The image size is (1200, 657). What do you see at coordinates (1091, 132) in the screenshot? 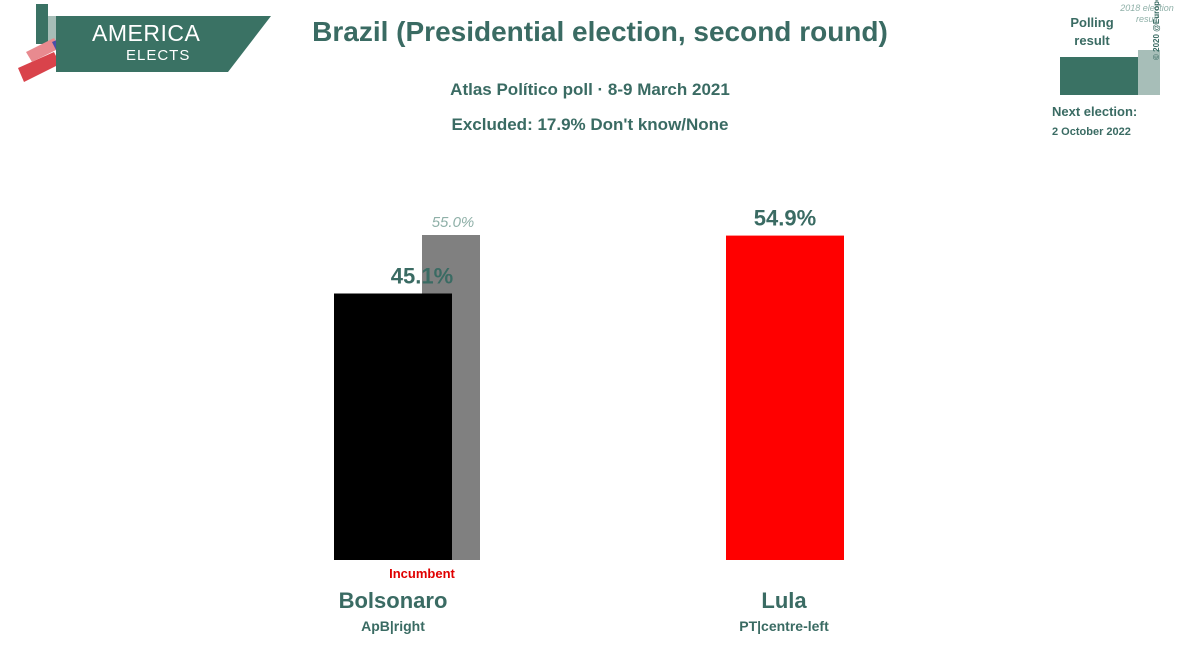
I see `next-election-date: 2 October 2022` at bounding box center [1091, 132].